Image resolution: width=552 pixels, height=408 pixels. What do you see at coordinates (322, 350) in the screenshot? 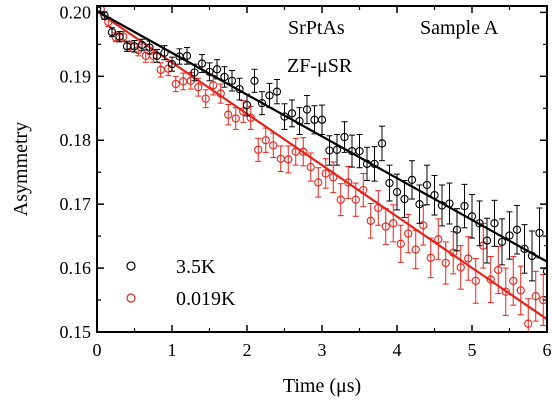
I see `x-tick-label: 3` at bounding box center [322, 350].